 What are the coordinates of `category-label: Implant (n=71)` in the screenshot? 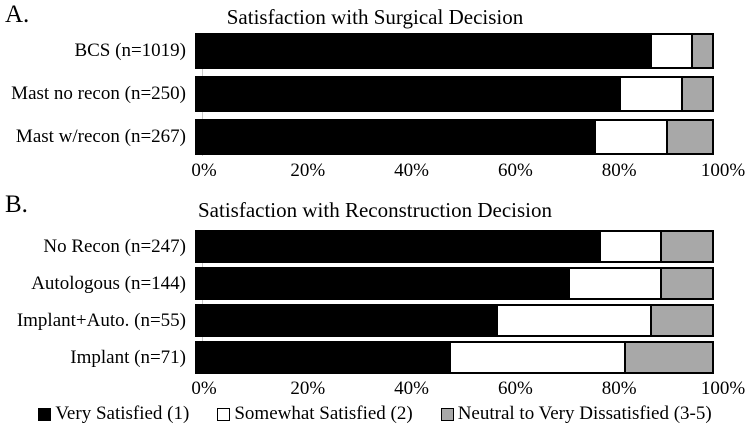 It's located at (128, 357).